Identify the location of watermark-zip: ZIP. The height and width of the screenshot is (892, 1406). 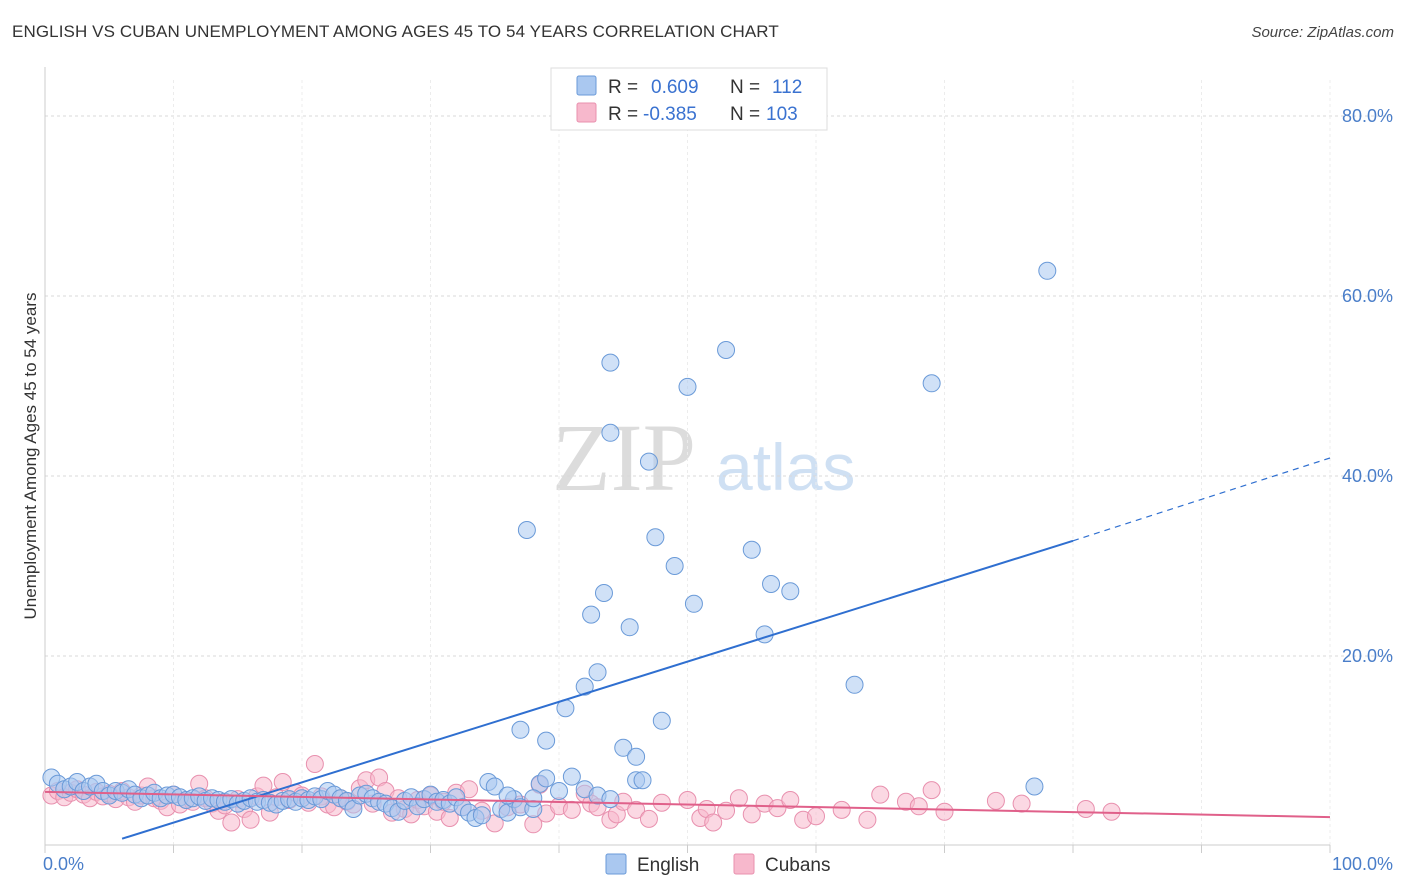
(624, 457).